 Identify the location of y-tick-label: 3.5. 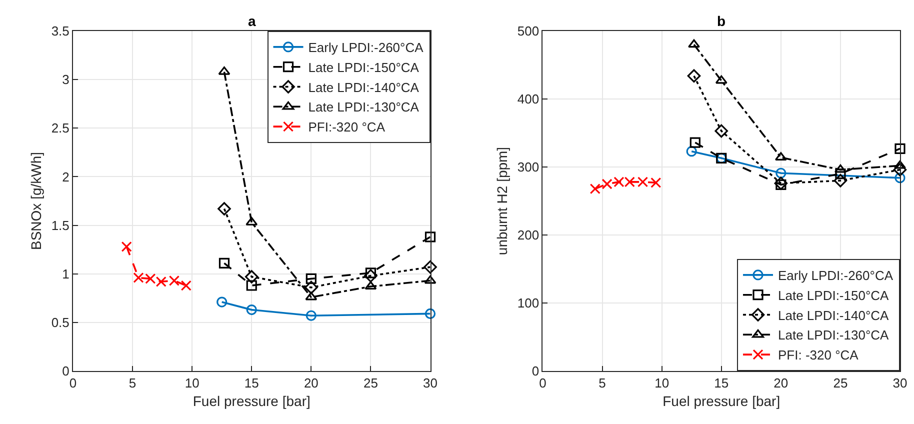
(60, 31).